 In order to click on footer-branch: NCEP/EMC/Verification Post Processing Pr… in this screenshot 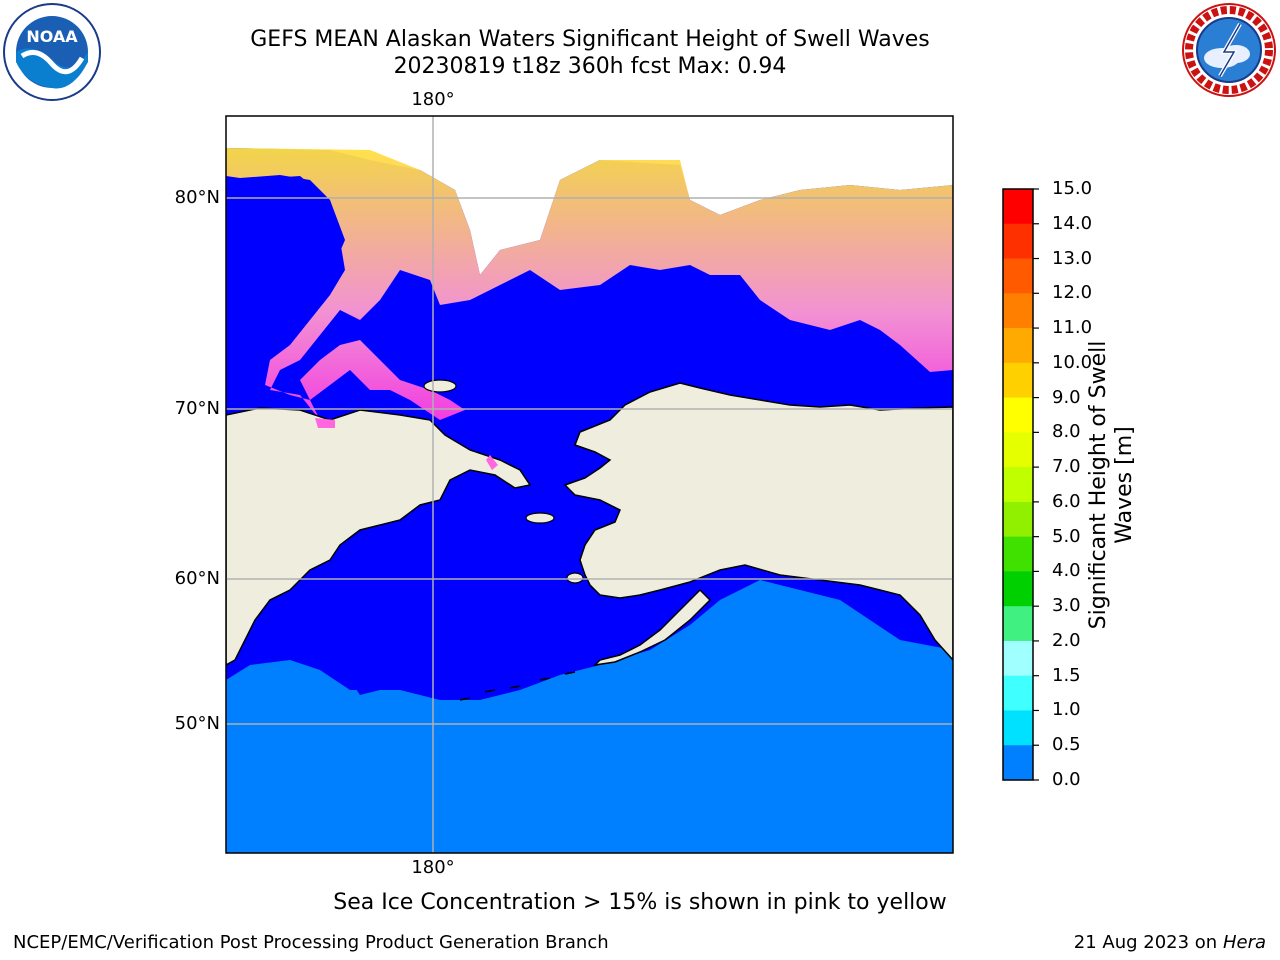, I will do `click(311, 942)`.